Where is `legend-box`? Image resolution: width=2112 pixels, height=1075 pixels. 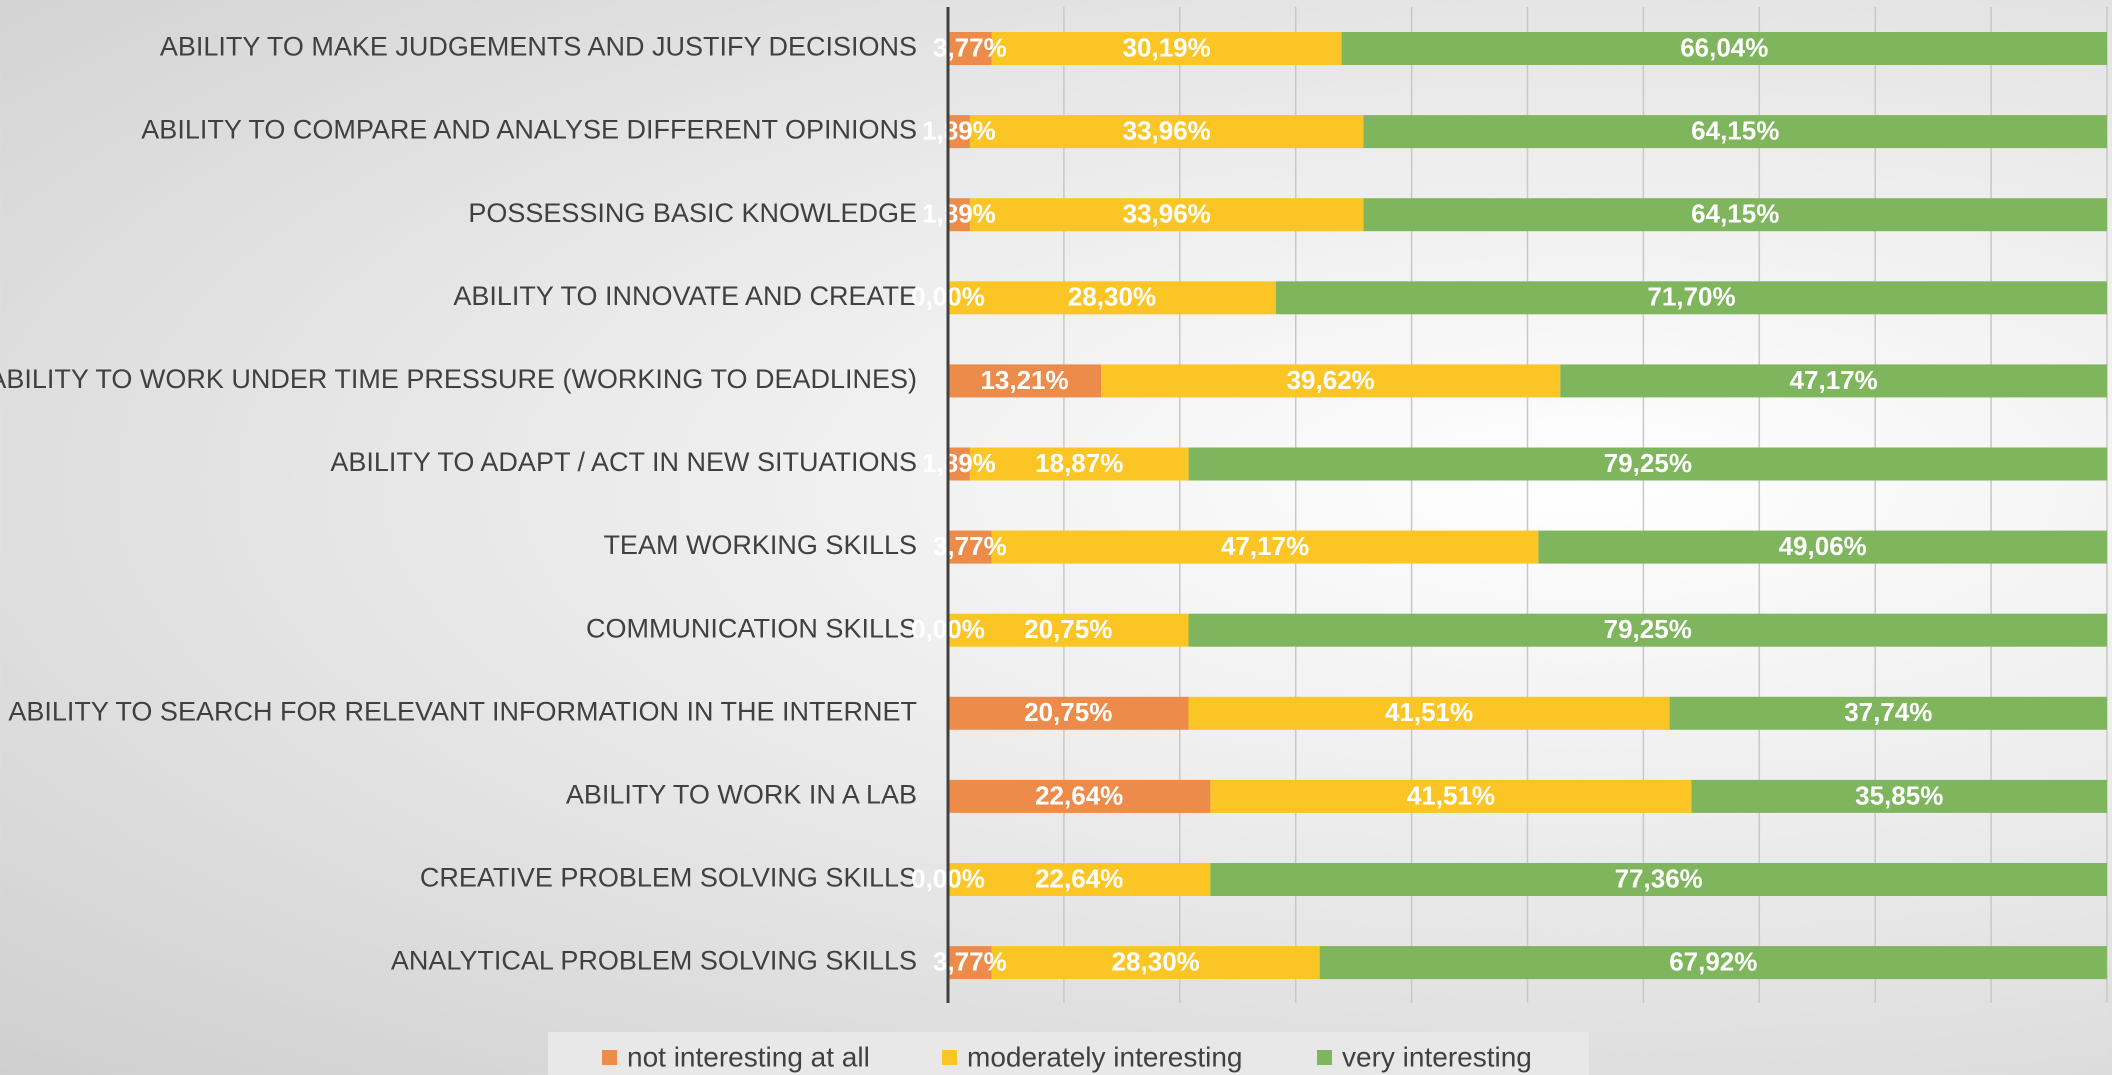 legend-box is located at coordinates (1068, 1053).